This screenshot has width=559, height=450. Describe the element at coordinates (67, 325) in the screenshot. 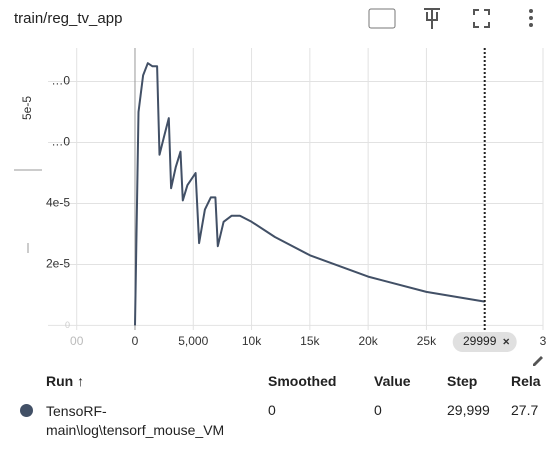

I see `y-tick-label: 0` at that location.